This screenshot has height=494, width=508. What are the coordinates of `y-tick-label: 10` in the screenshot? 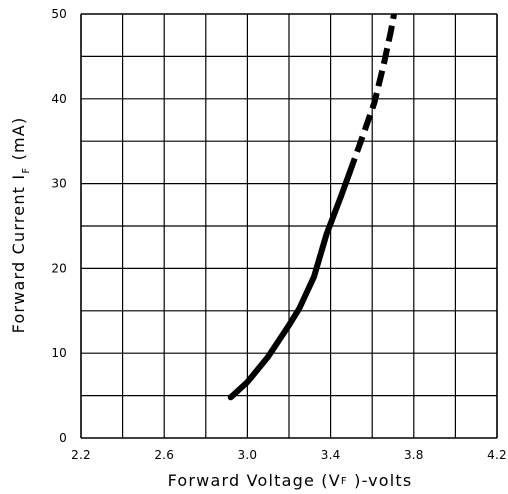 It's located at (59, 353).